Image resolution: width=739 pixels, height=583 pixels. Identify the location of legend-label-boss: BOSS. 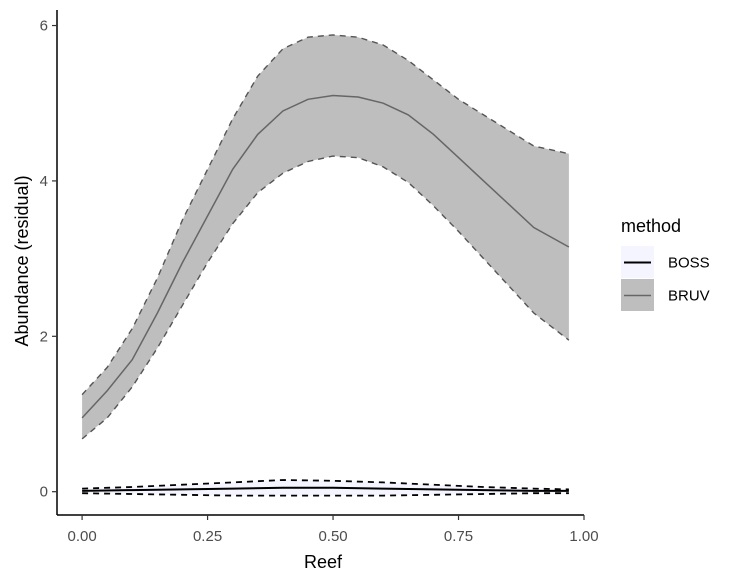
(689, 263).